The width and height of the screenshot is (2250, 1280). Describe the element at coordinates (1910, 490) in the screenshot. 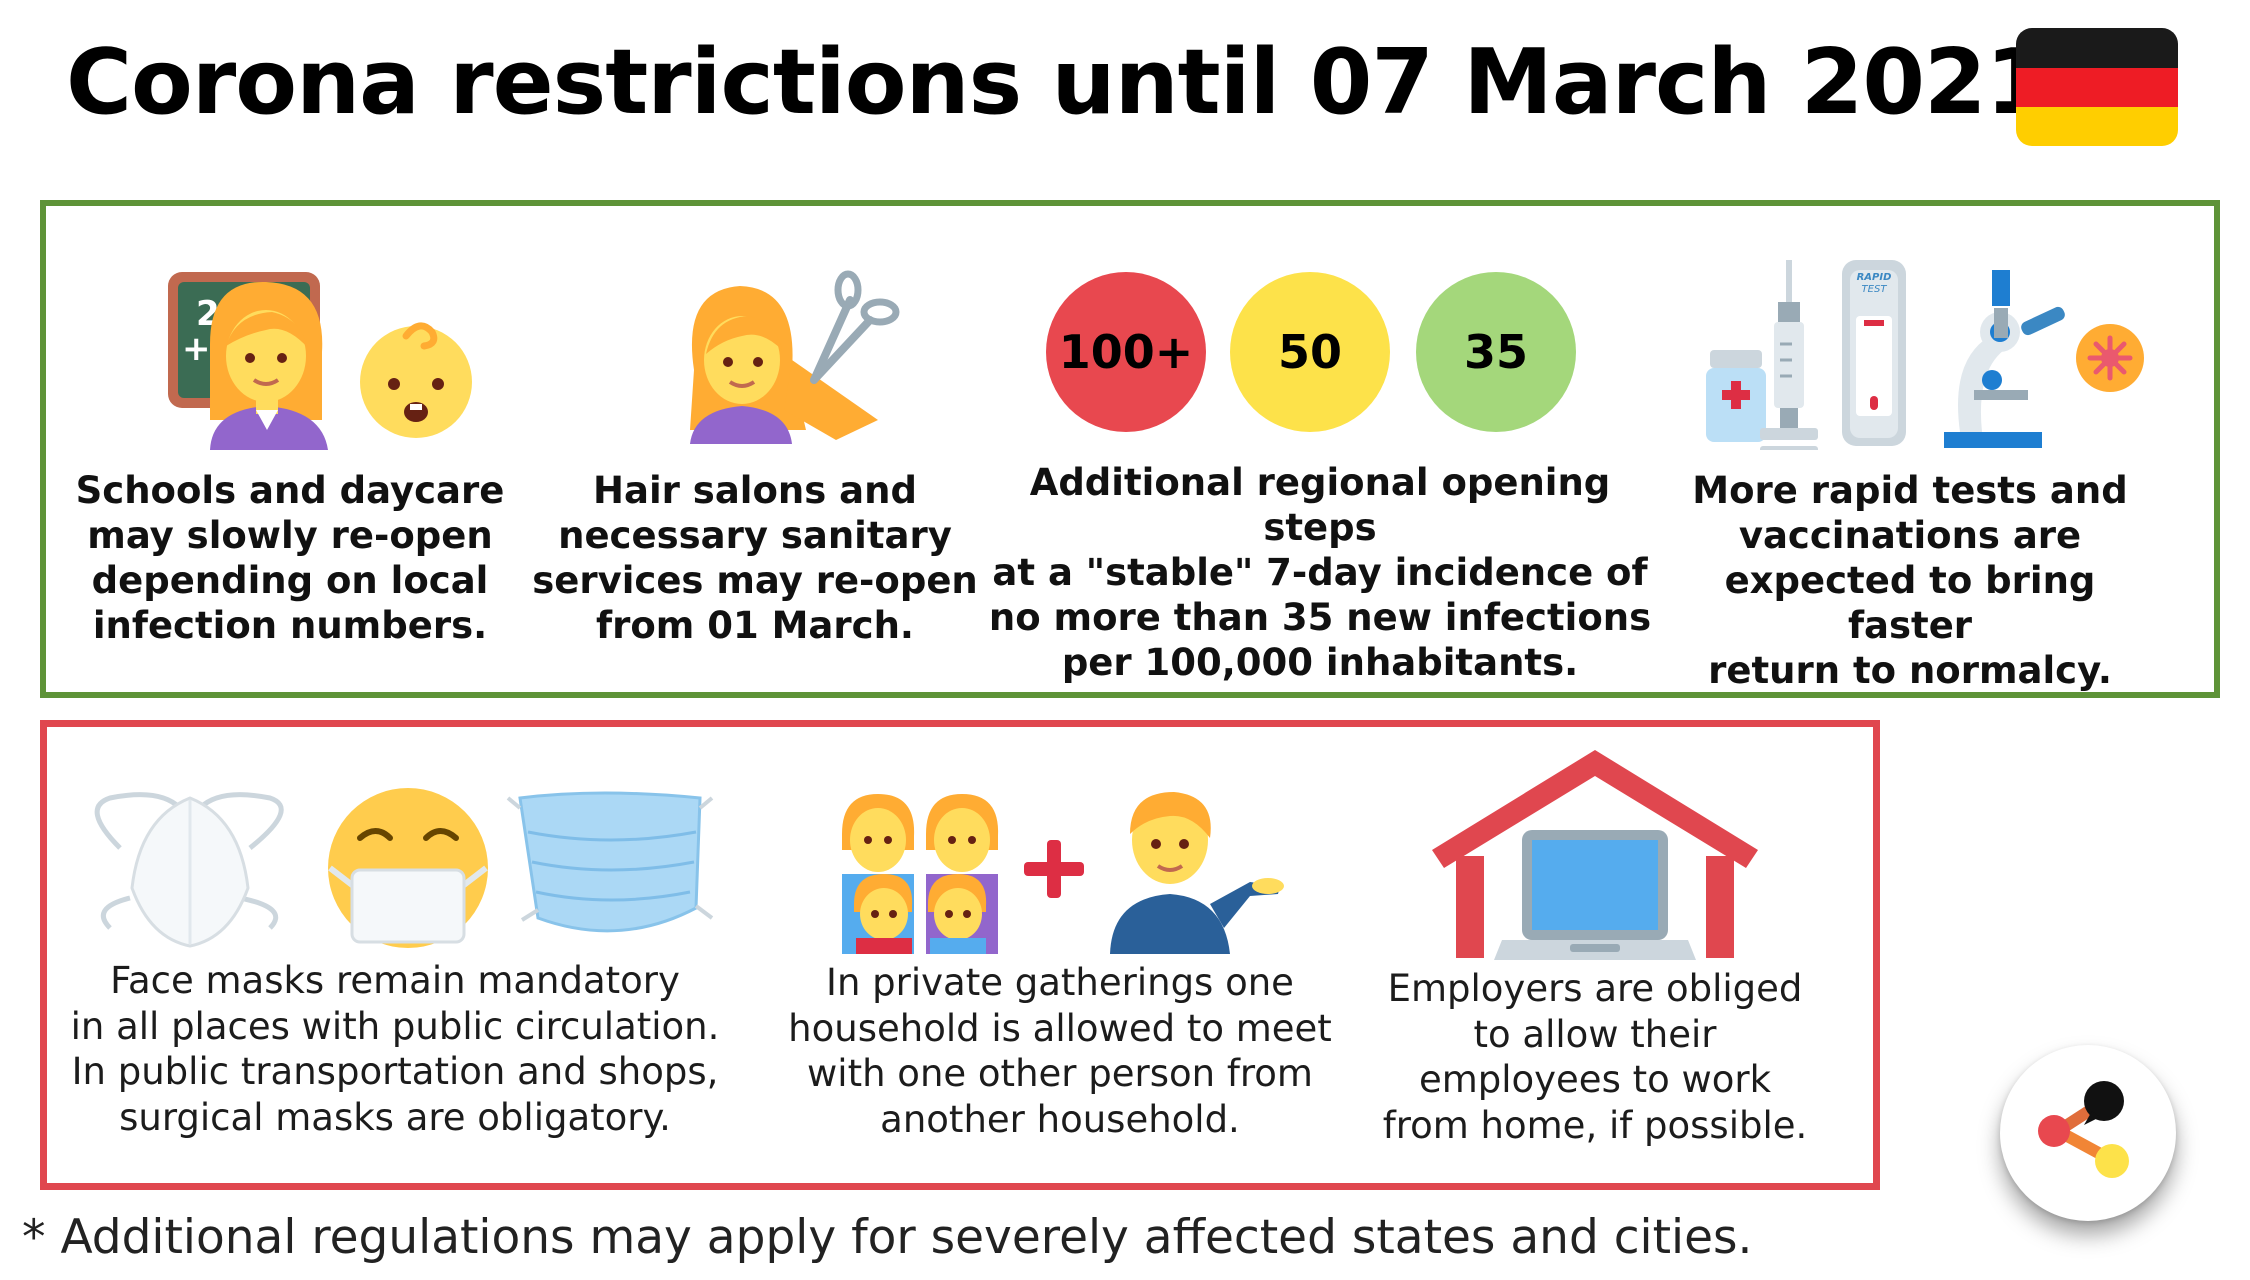

I see `caption-line: More rapid tests and` at that location.